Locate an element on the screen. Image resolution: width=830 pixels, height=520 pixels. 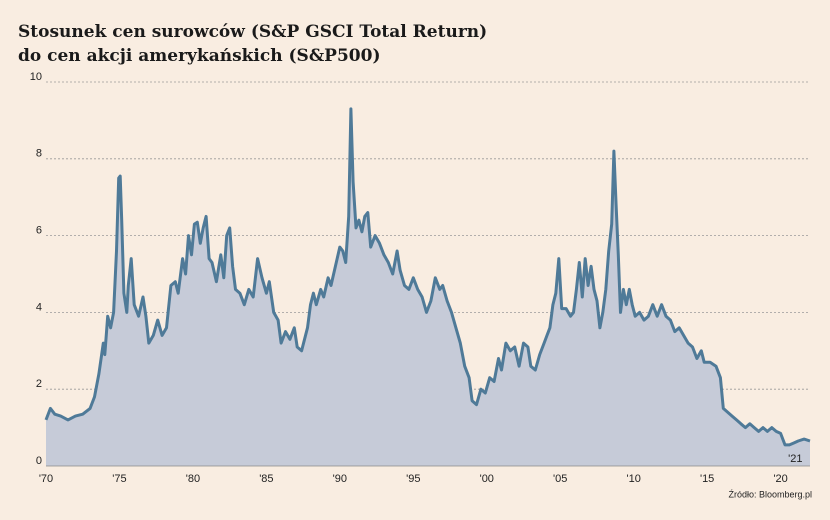
y-tick-label: 4 is located at coordinates (39, 307).